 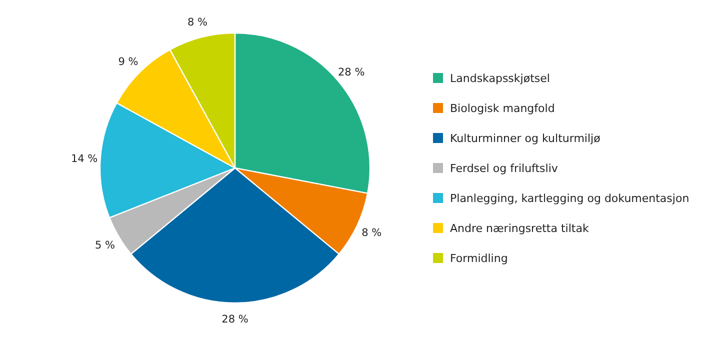 I want to click on legend-label: Andre næringsretta tiltak, so click(x=520, y=228).